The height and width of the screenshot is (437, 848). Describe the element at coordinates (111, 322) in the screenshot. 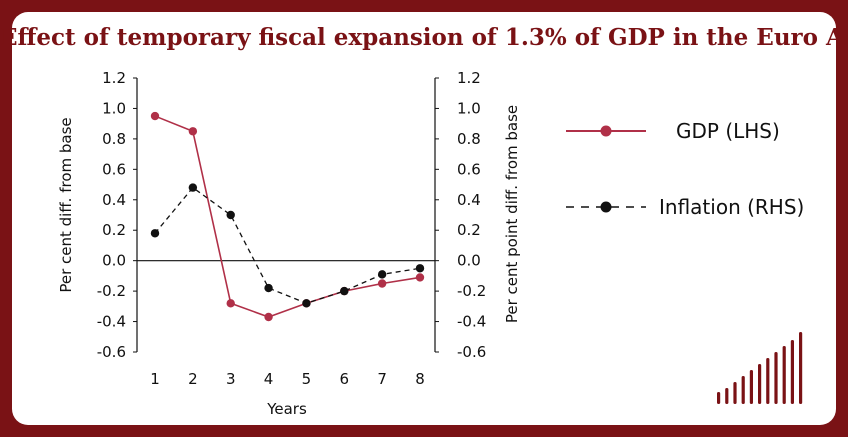

I see `y-left-tick-label: -0.4` at that location.